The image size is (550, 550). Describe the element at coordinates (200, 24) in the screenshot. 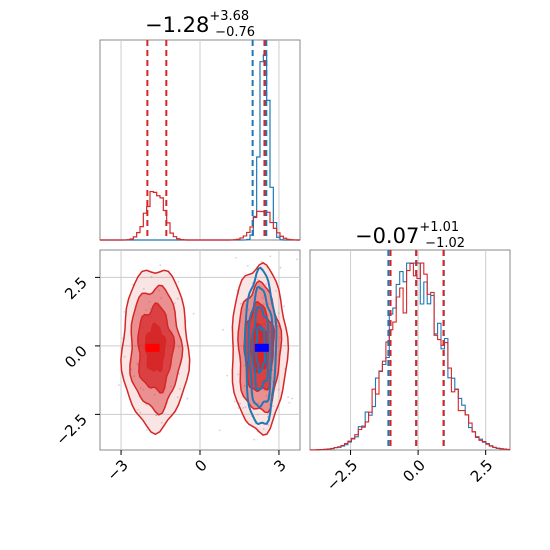

I see `panel-title-param0: −1.28+3.68 −0.76` at that location.